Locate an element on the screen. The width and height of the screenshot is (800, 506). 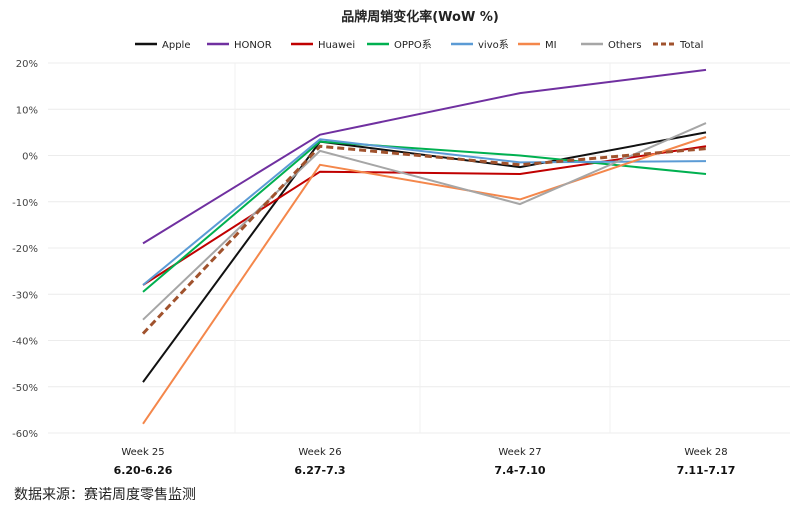
legend-label: OPPO系 is located at coordinates (413, 45).